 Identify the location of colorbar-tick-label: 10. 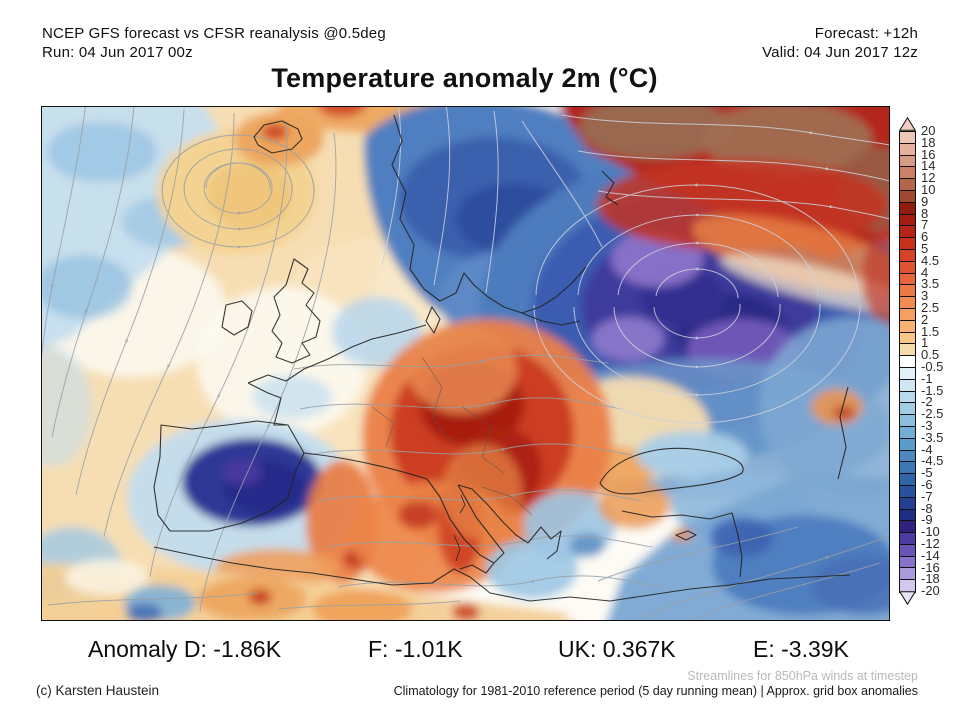
(928, 190).